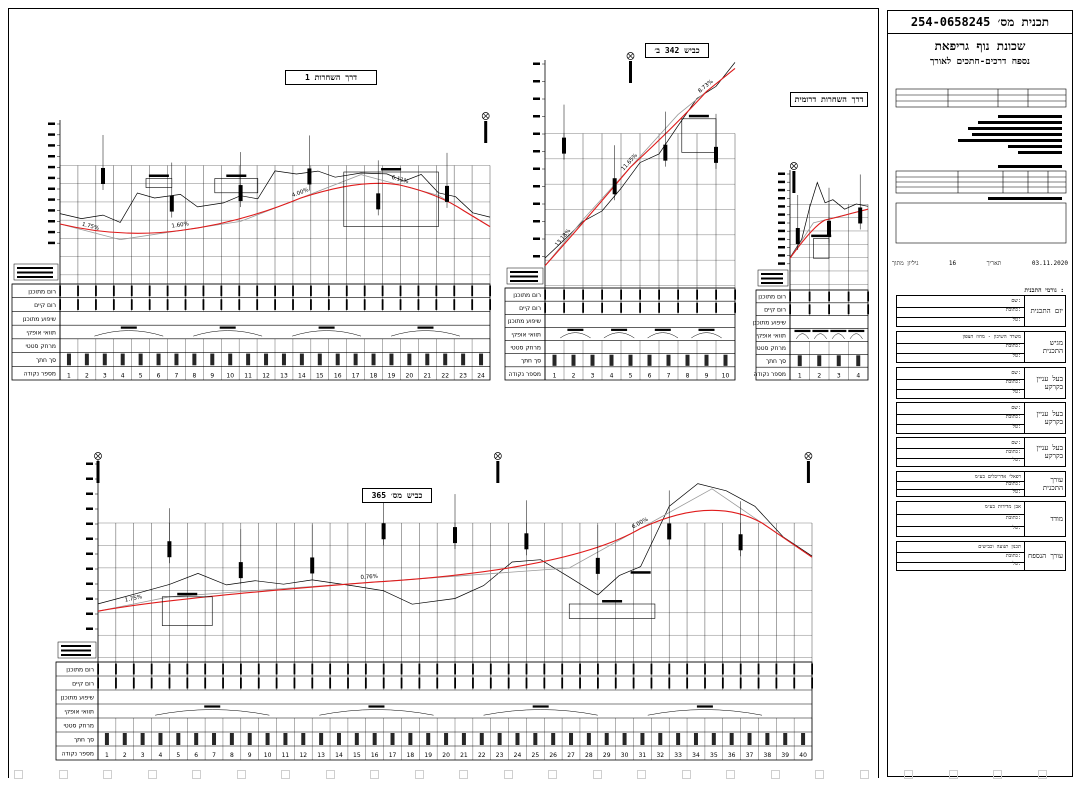 This screenshot has width=1081, height=787. What do you see at coordinates (284, 375) in the screenshot?
I see `station-number: 13` at bounding box center [284, 375].